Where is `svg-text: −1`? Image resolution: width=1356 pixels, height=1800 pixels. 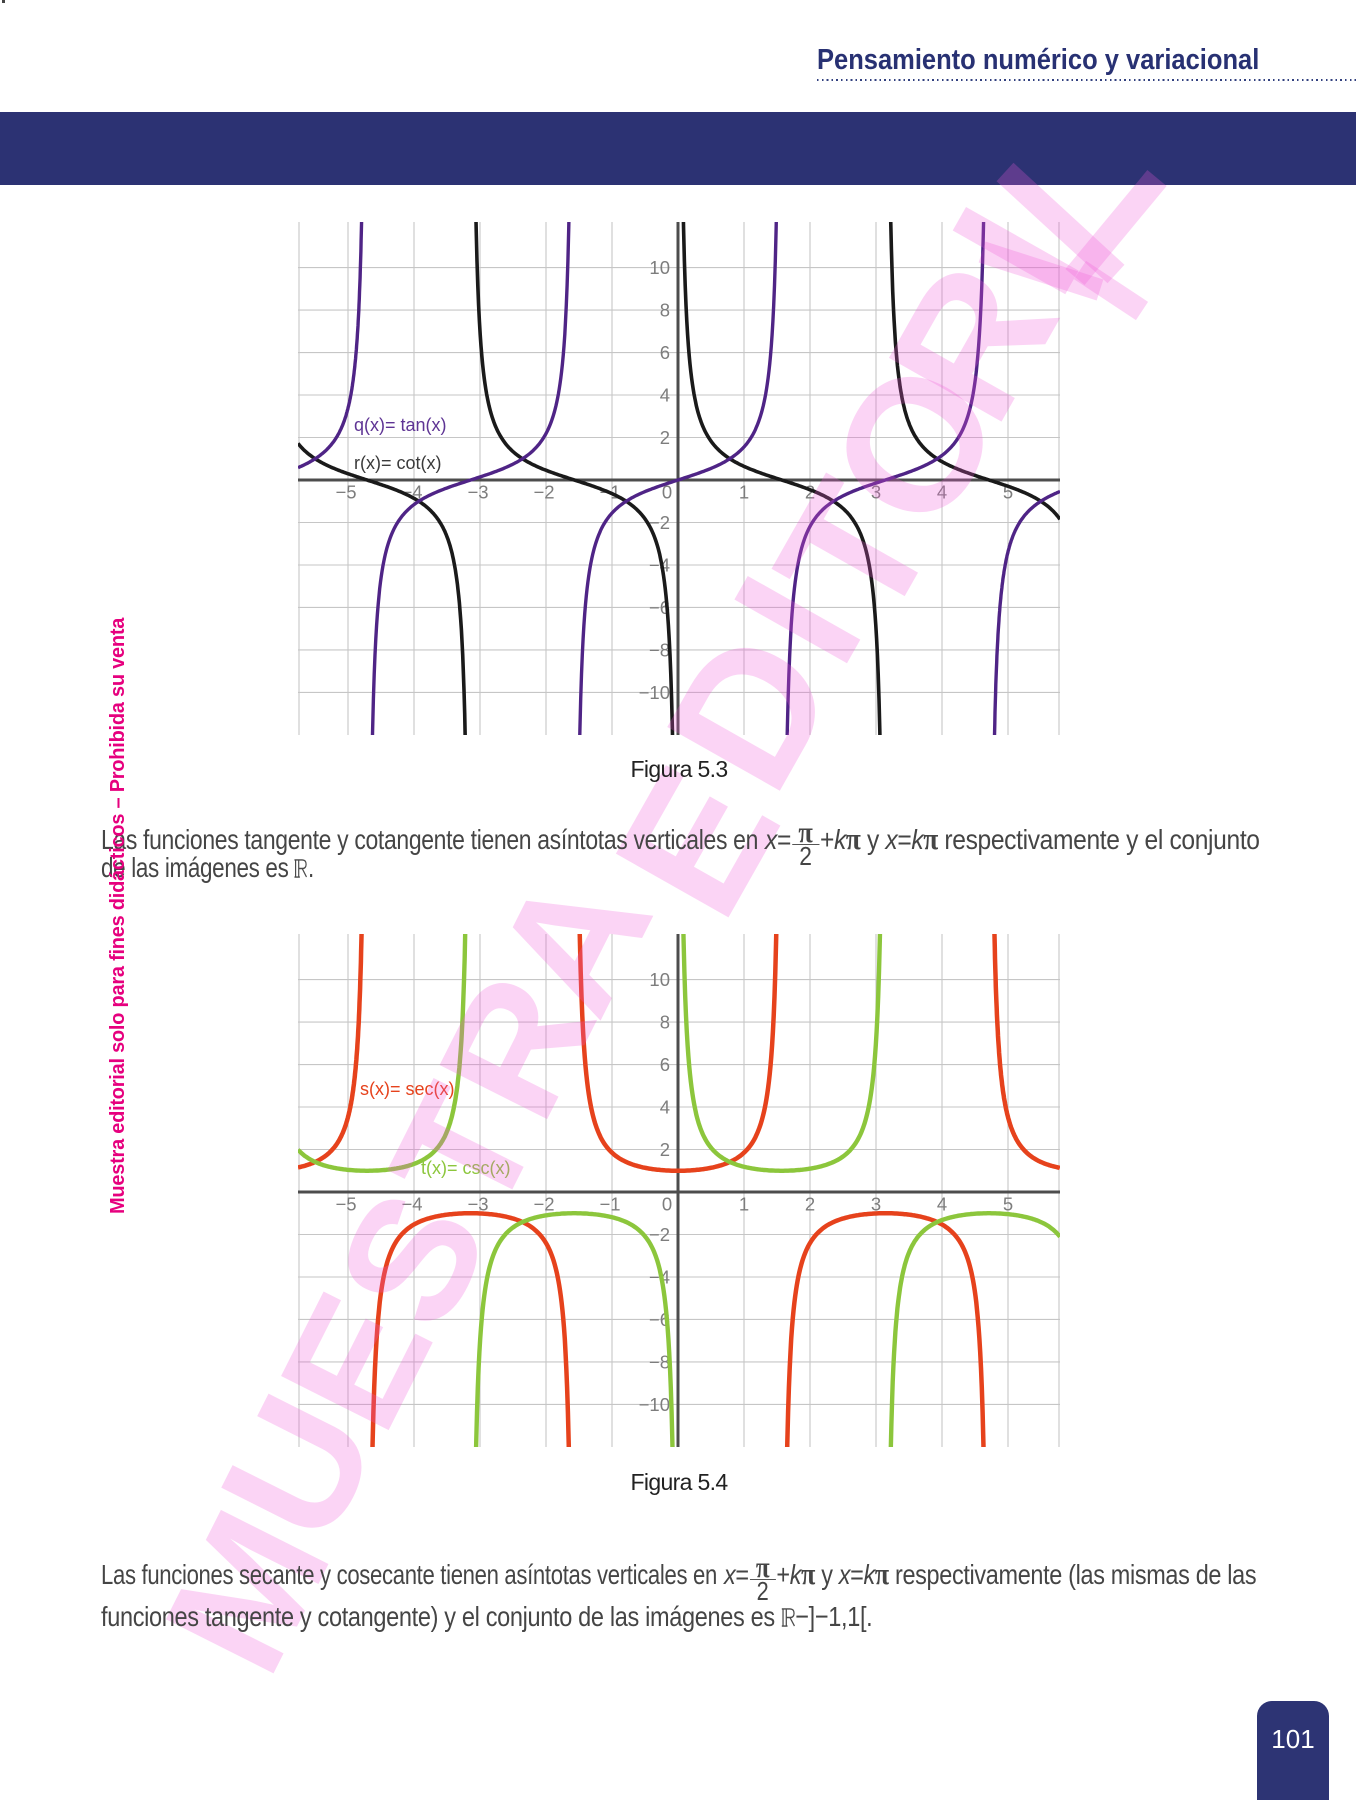 svg-text: −1 is located at coordinates (609, 1204).